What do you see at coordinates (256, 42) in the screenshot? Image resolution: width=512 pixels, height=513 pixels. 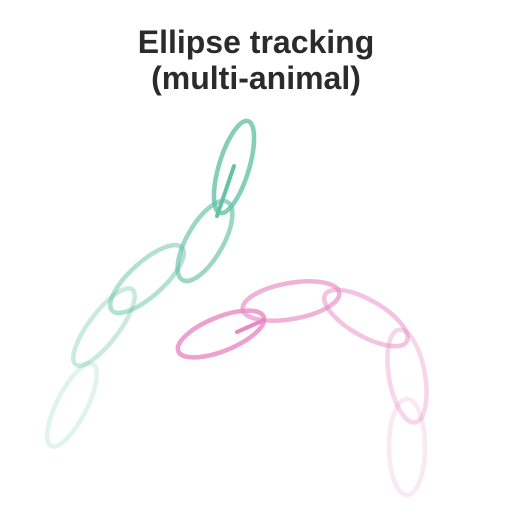 I see `title-line-1: Ellipse tracking` at bounding box center [256, 42].